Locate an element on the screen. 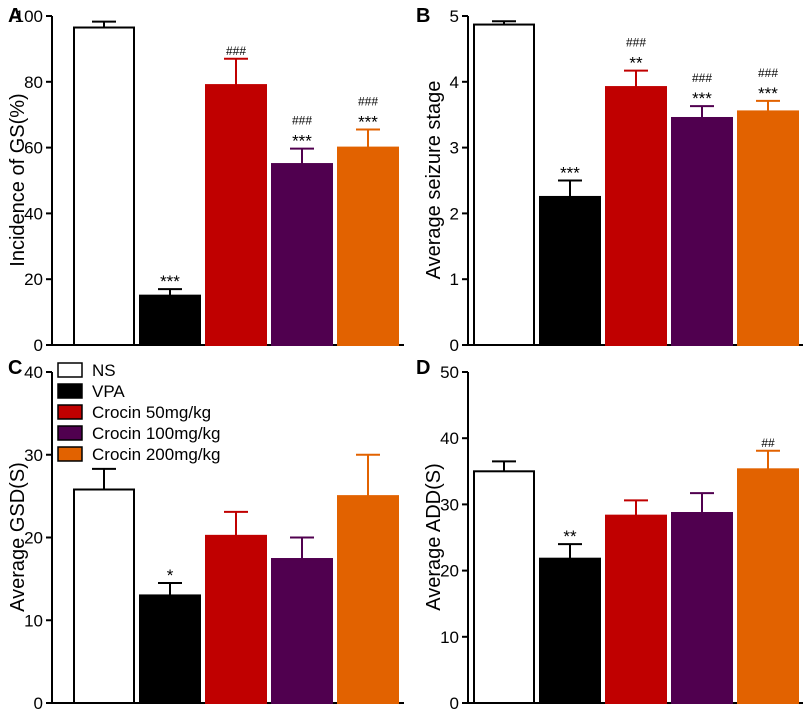 This screenshot has width=803, height=710. y-tick-label: 2 is located at coordinates (454, 213).